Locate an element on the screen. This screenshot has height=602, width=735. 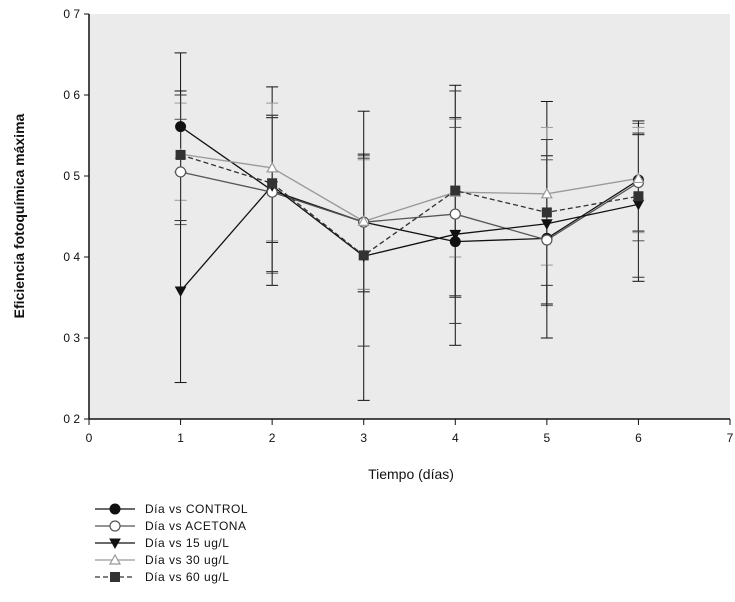
legend-label: Día vs CONTROL is located at coordinates (196, 509).